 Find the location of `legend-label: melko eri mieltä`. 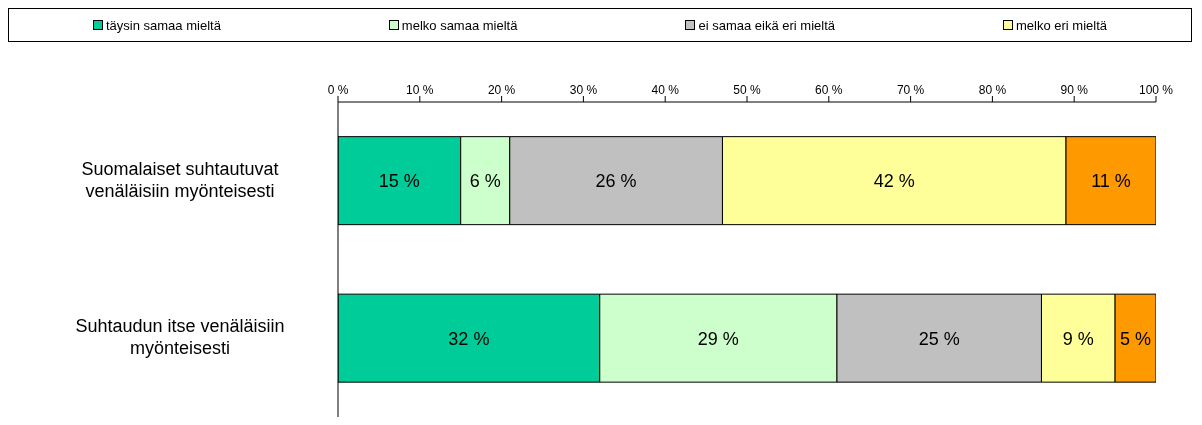

legend-label: melko eri mieltä is located at coordinates (1061, 25).